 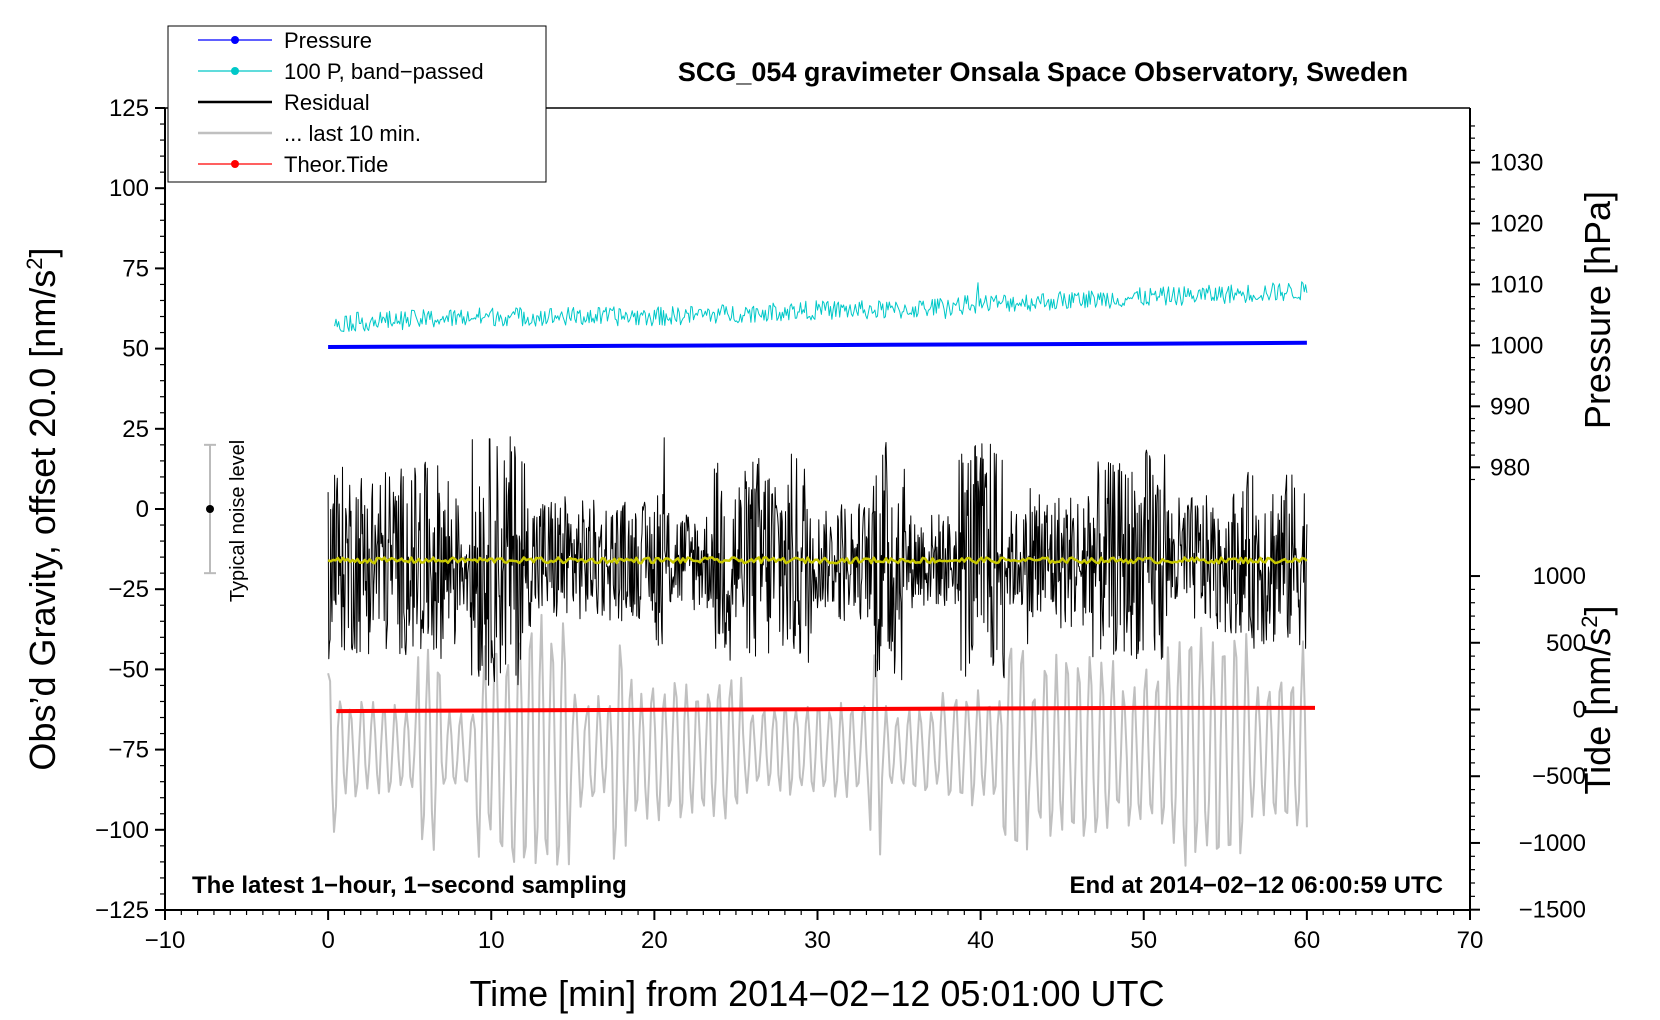 I want to click on y-tick-label: −25, so click(x=128, y=589).